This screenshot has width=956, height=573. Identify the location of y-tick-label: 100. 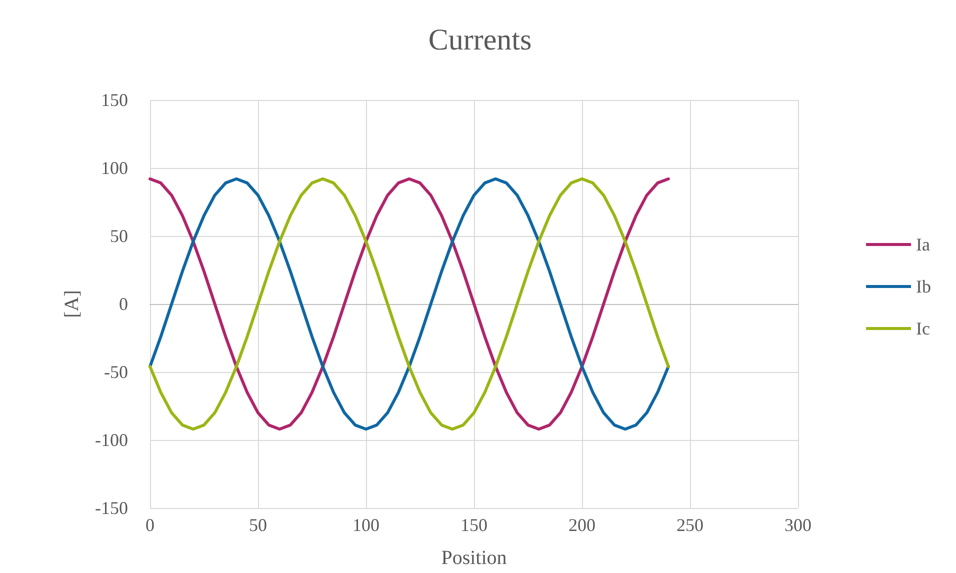
(114, 168).